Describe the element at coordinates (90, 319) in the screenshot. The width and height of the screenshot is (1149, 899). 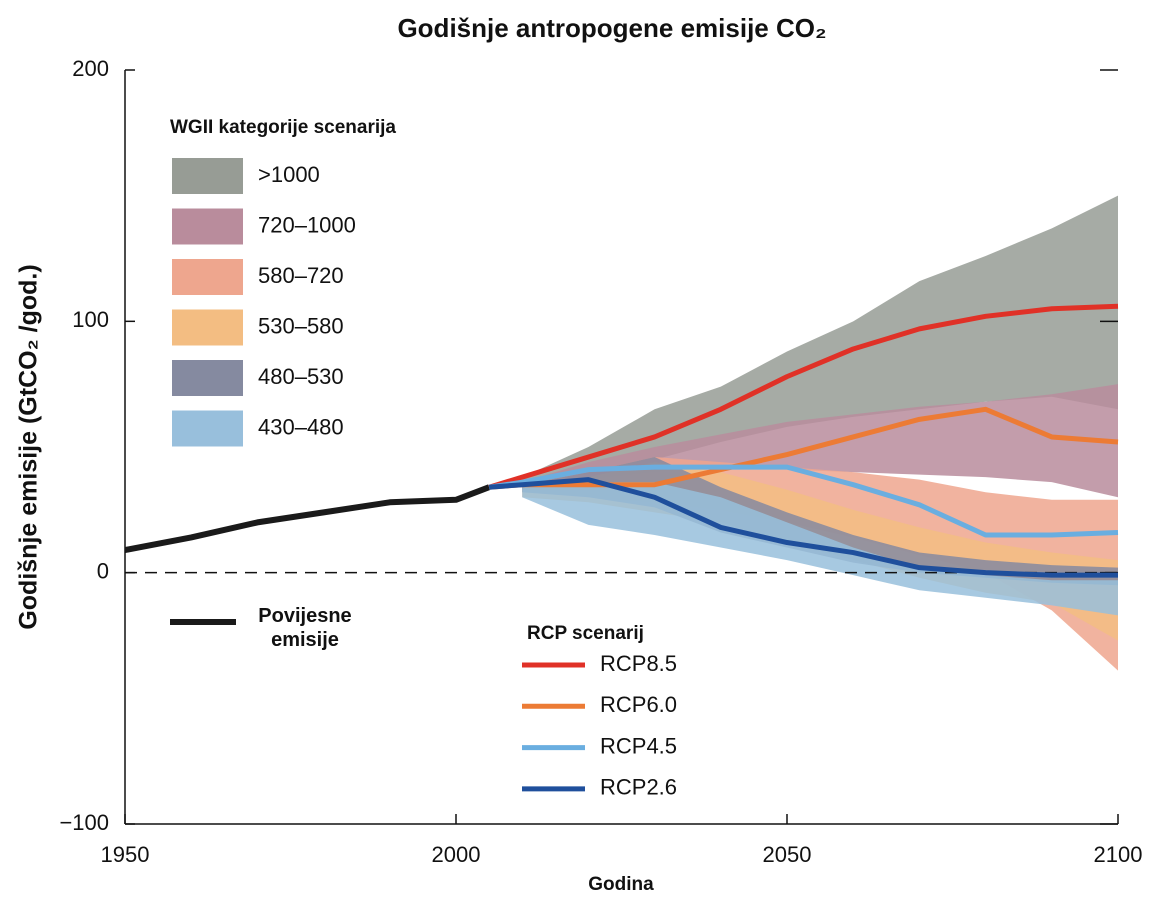
I see `y-tick-label: 100` at that location.